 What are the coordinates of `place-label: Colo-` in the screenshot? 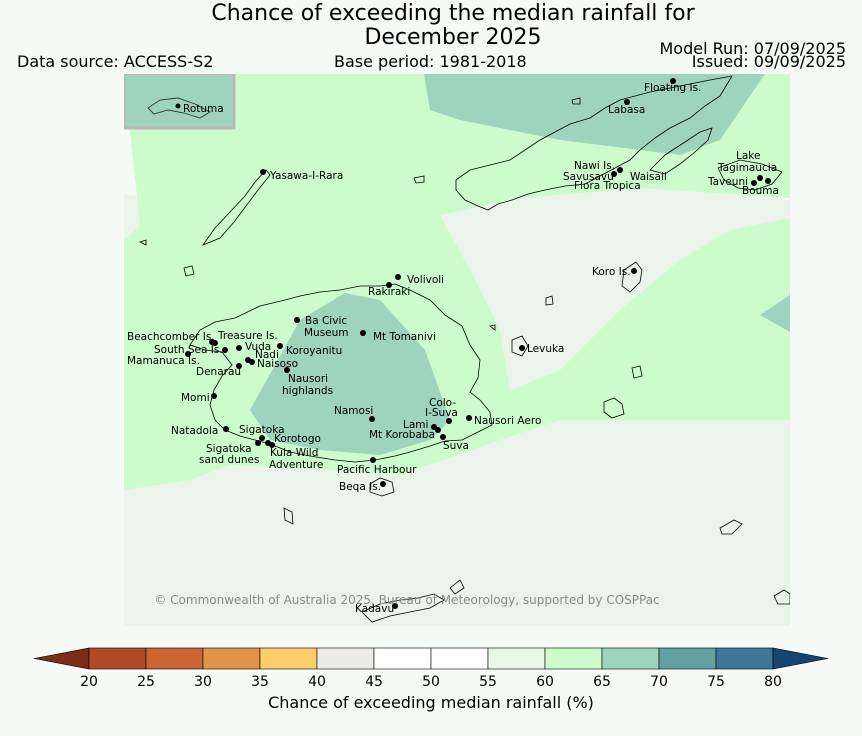 It's located at (442, 403).